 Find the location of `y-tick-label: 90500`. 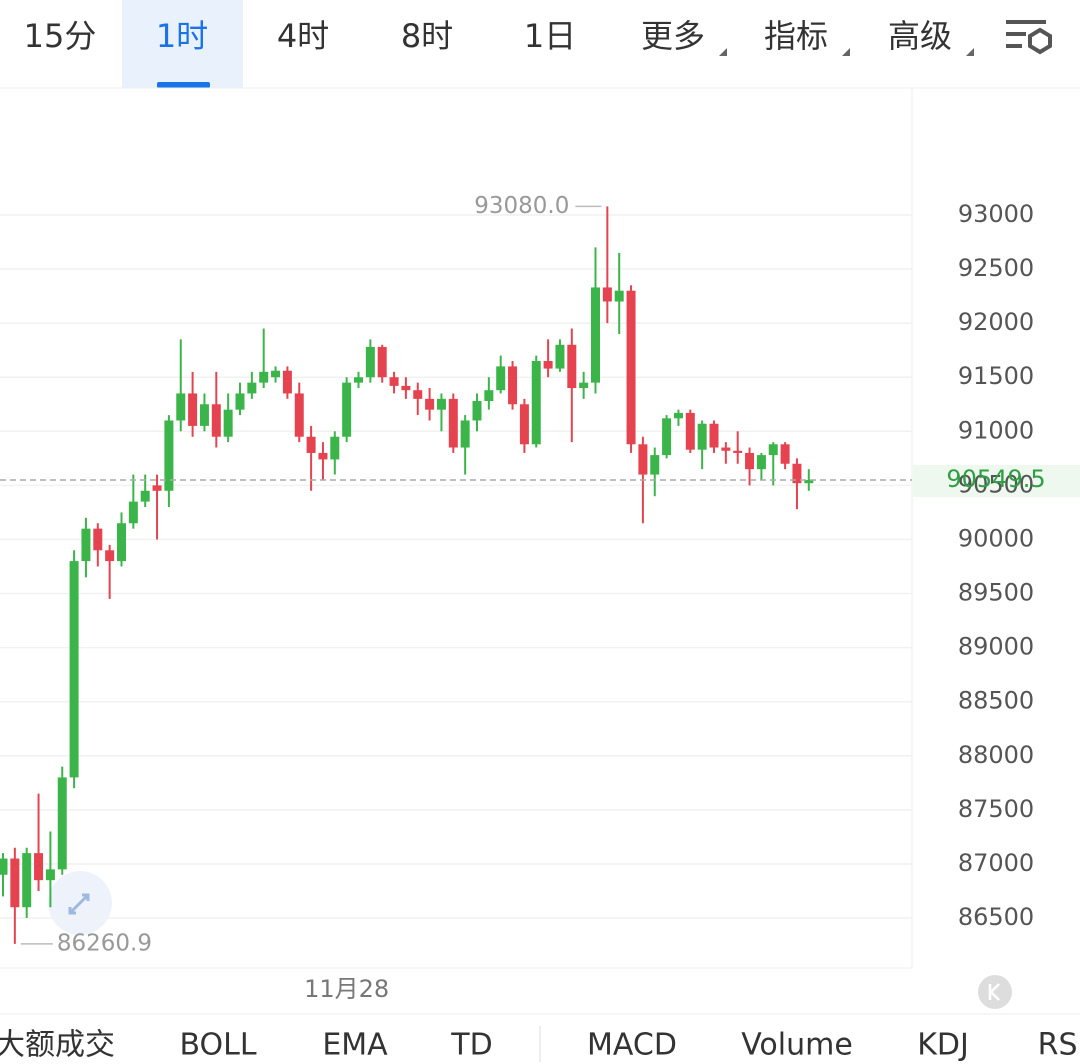

y-tick-label: 90500 is located at coordinates (996, 484).